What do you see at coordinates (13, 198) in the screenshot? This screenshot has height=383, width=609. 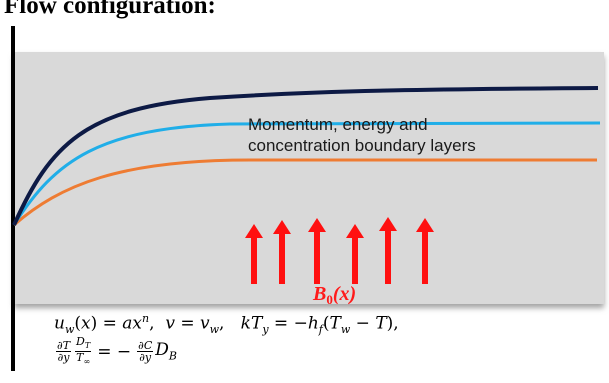 I see `wall-plate` at bounding box center [13, 198].